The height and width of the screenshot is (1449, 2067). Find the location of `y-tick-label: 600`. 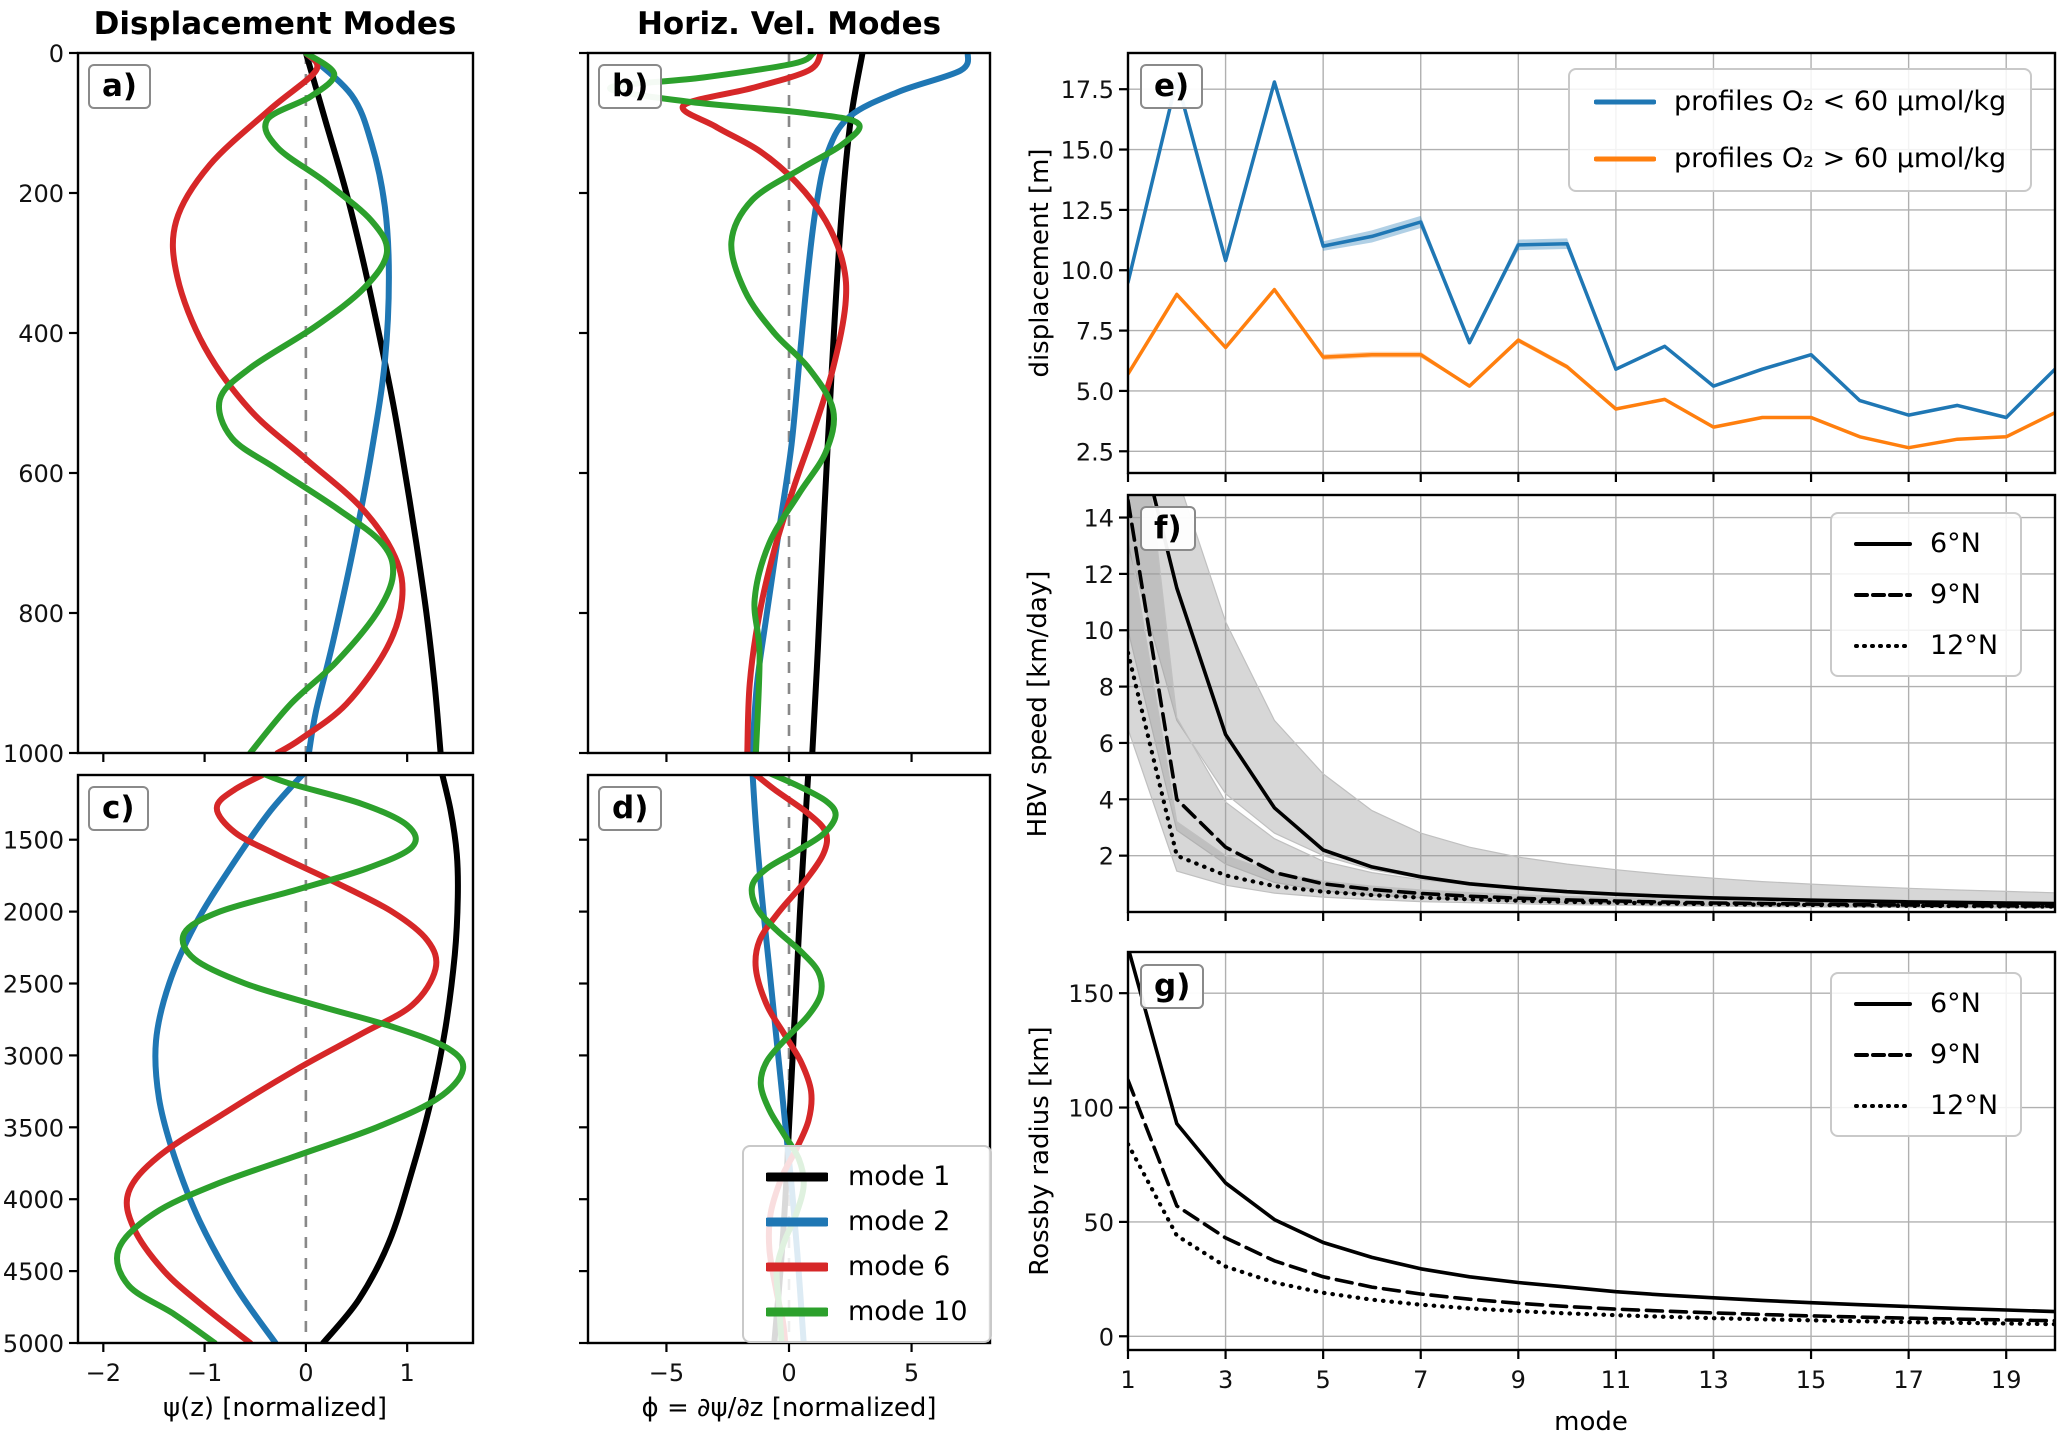

y-tick-label: 600 is located at coordinates (41, 474).